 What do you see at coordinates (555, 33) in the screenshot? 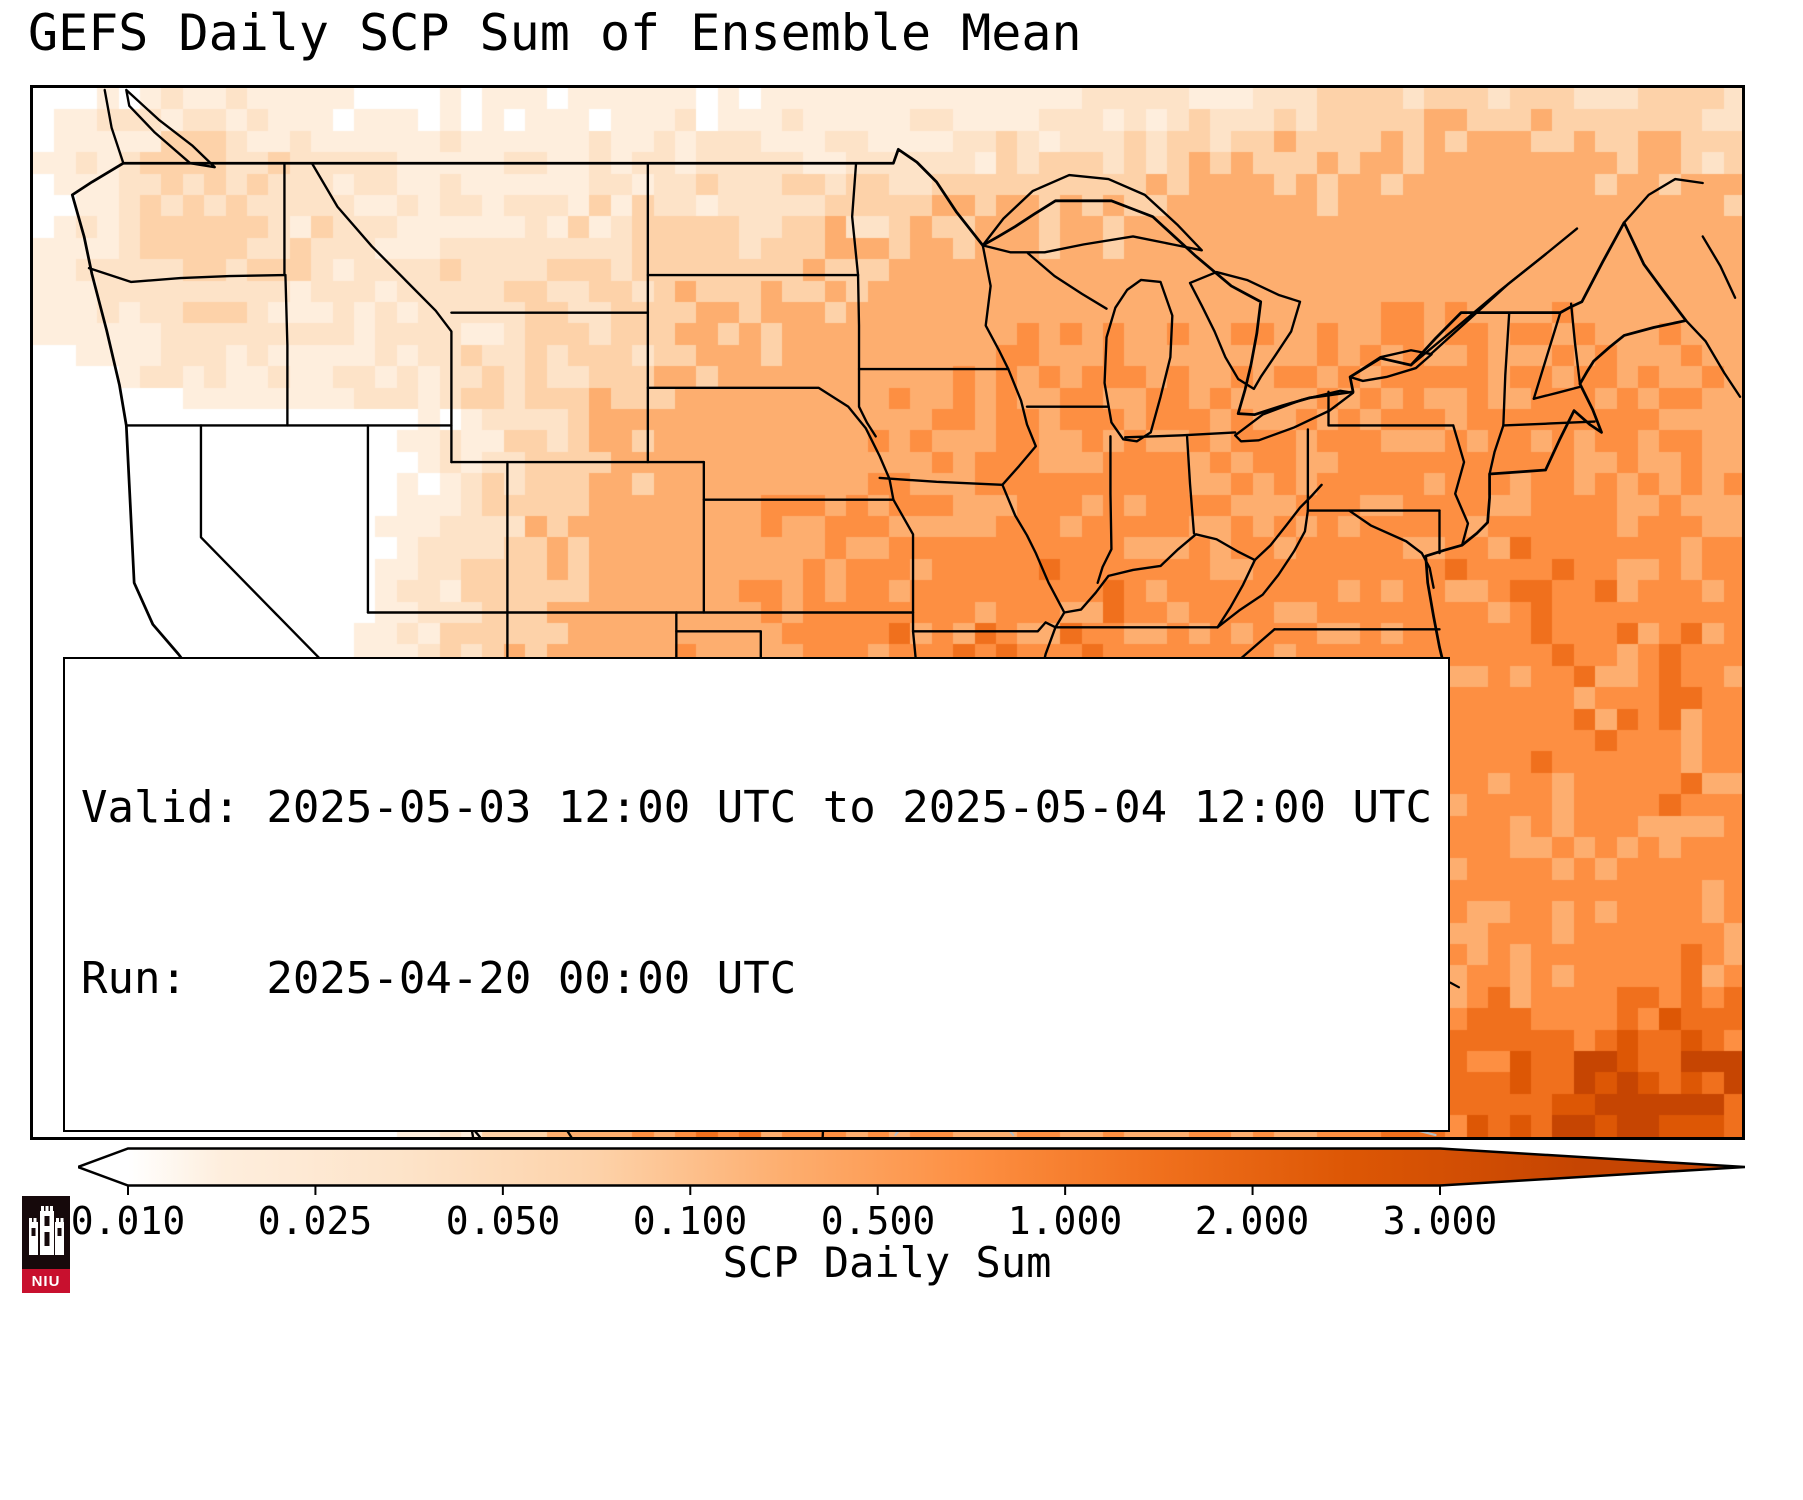
I see `figure-title: GEFS Daily SCP Sum of Ensemble Mean` at bounding box center [555, 33].